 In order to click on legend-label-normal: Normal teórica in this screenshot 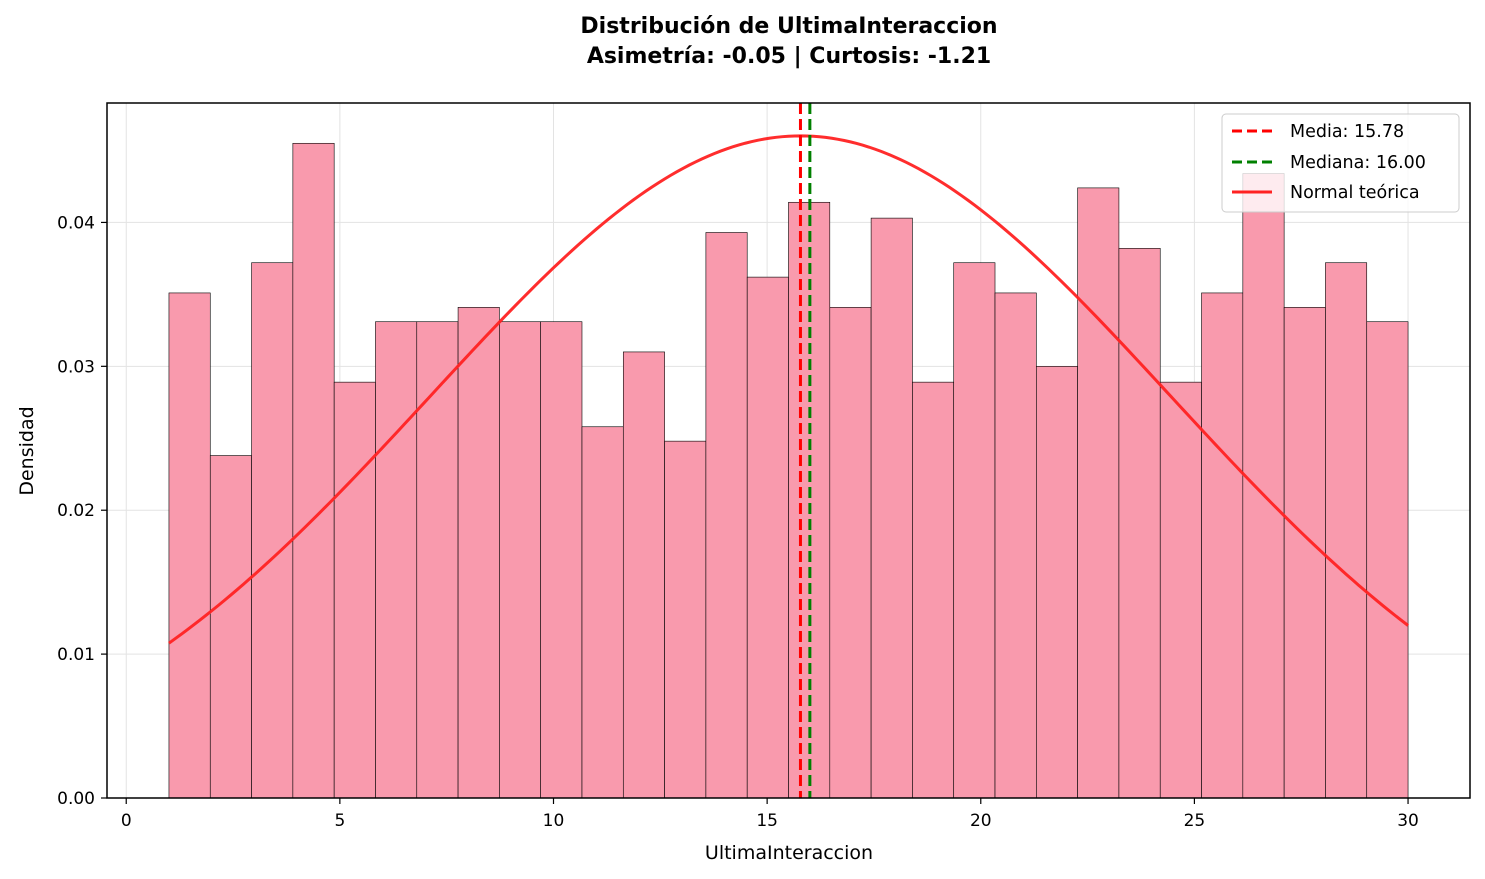, I will do `click(1355, 193)`.